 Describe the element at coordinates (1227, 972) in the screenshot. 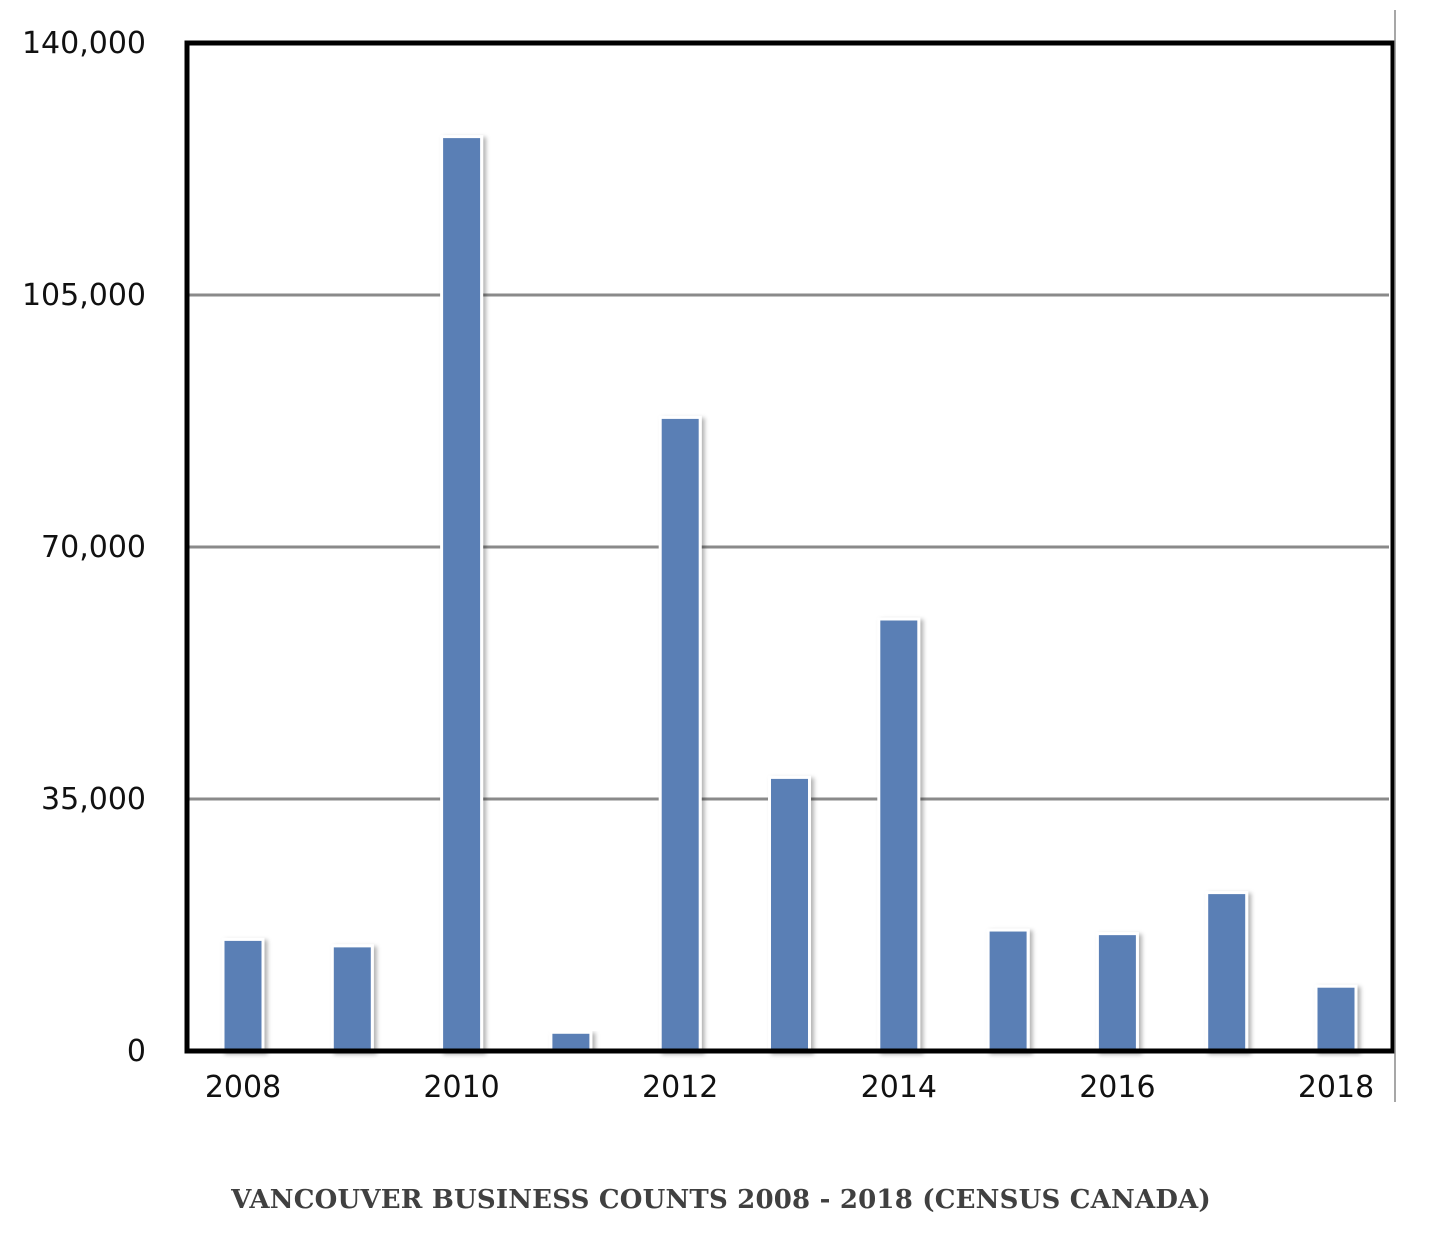

I see `bar-2017` at that location.